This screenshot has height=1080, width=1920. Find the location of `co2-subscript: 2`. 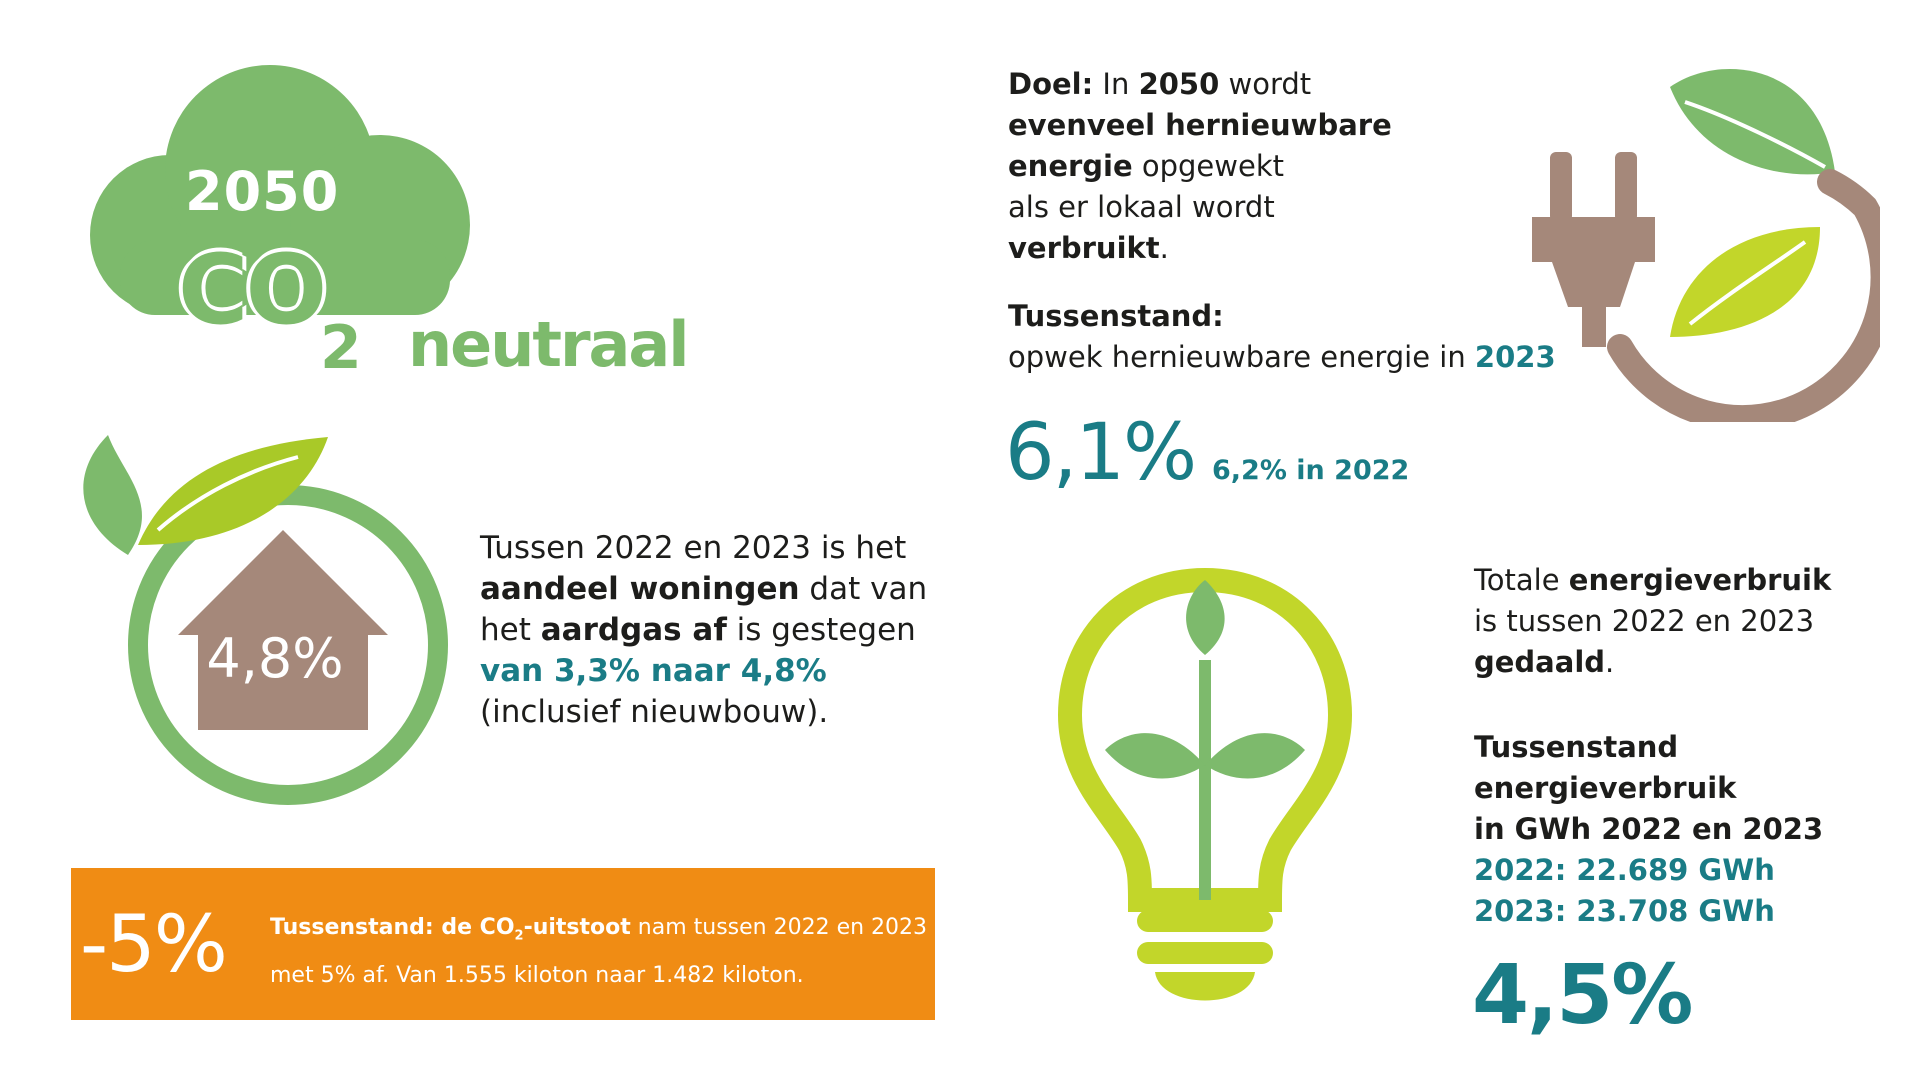

co2-subscript: 2 is located at coordinates (341, 348).